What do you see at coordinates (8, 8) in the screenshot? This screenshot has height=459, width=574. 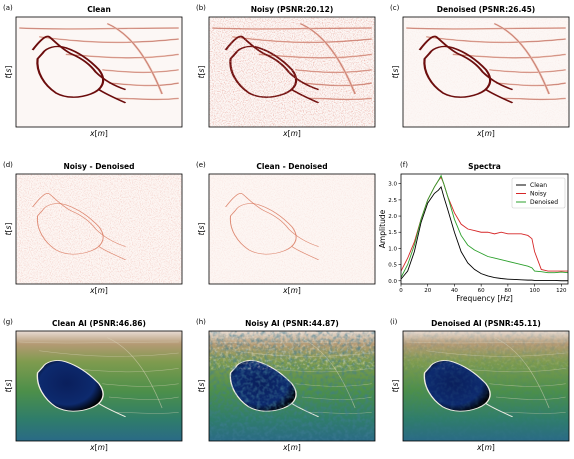 I see `panel-index: (a)` at bounding box center [8, 8].